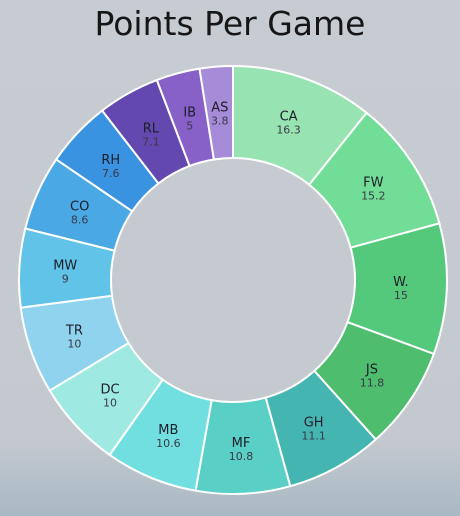  Describe the element at coordinates (313, 435) in the screenshot. I see `slice-value: 11.1` at that location.